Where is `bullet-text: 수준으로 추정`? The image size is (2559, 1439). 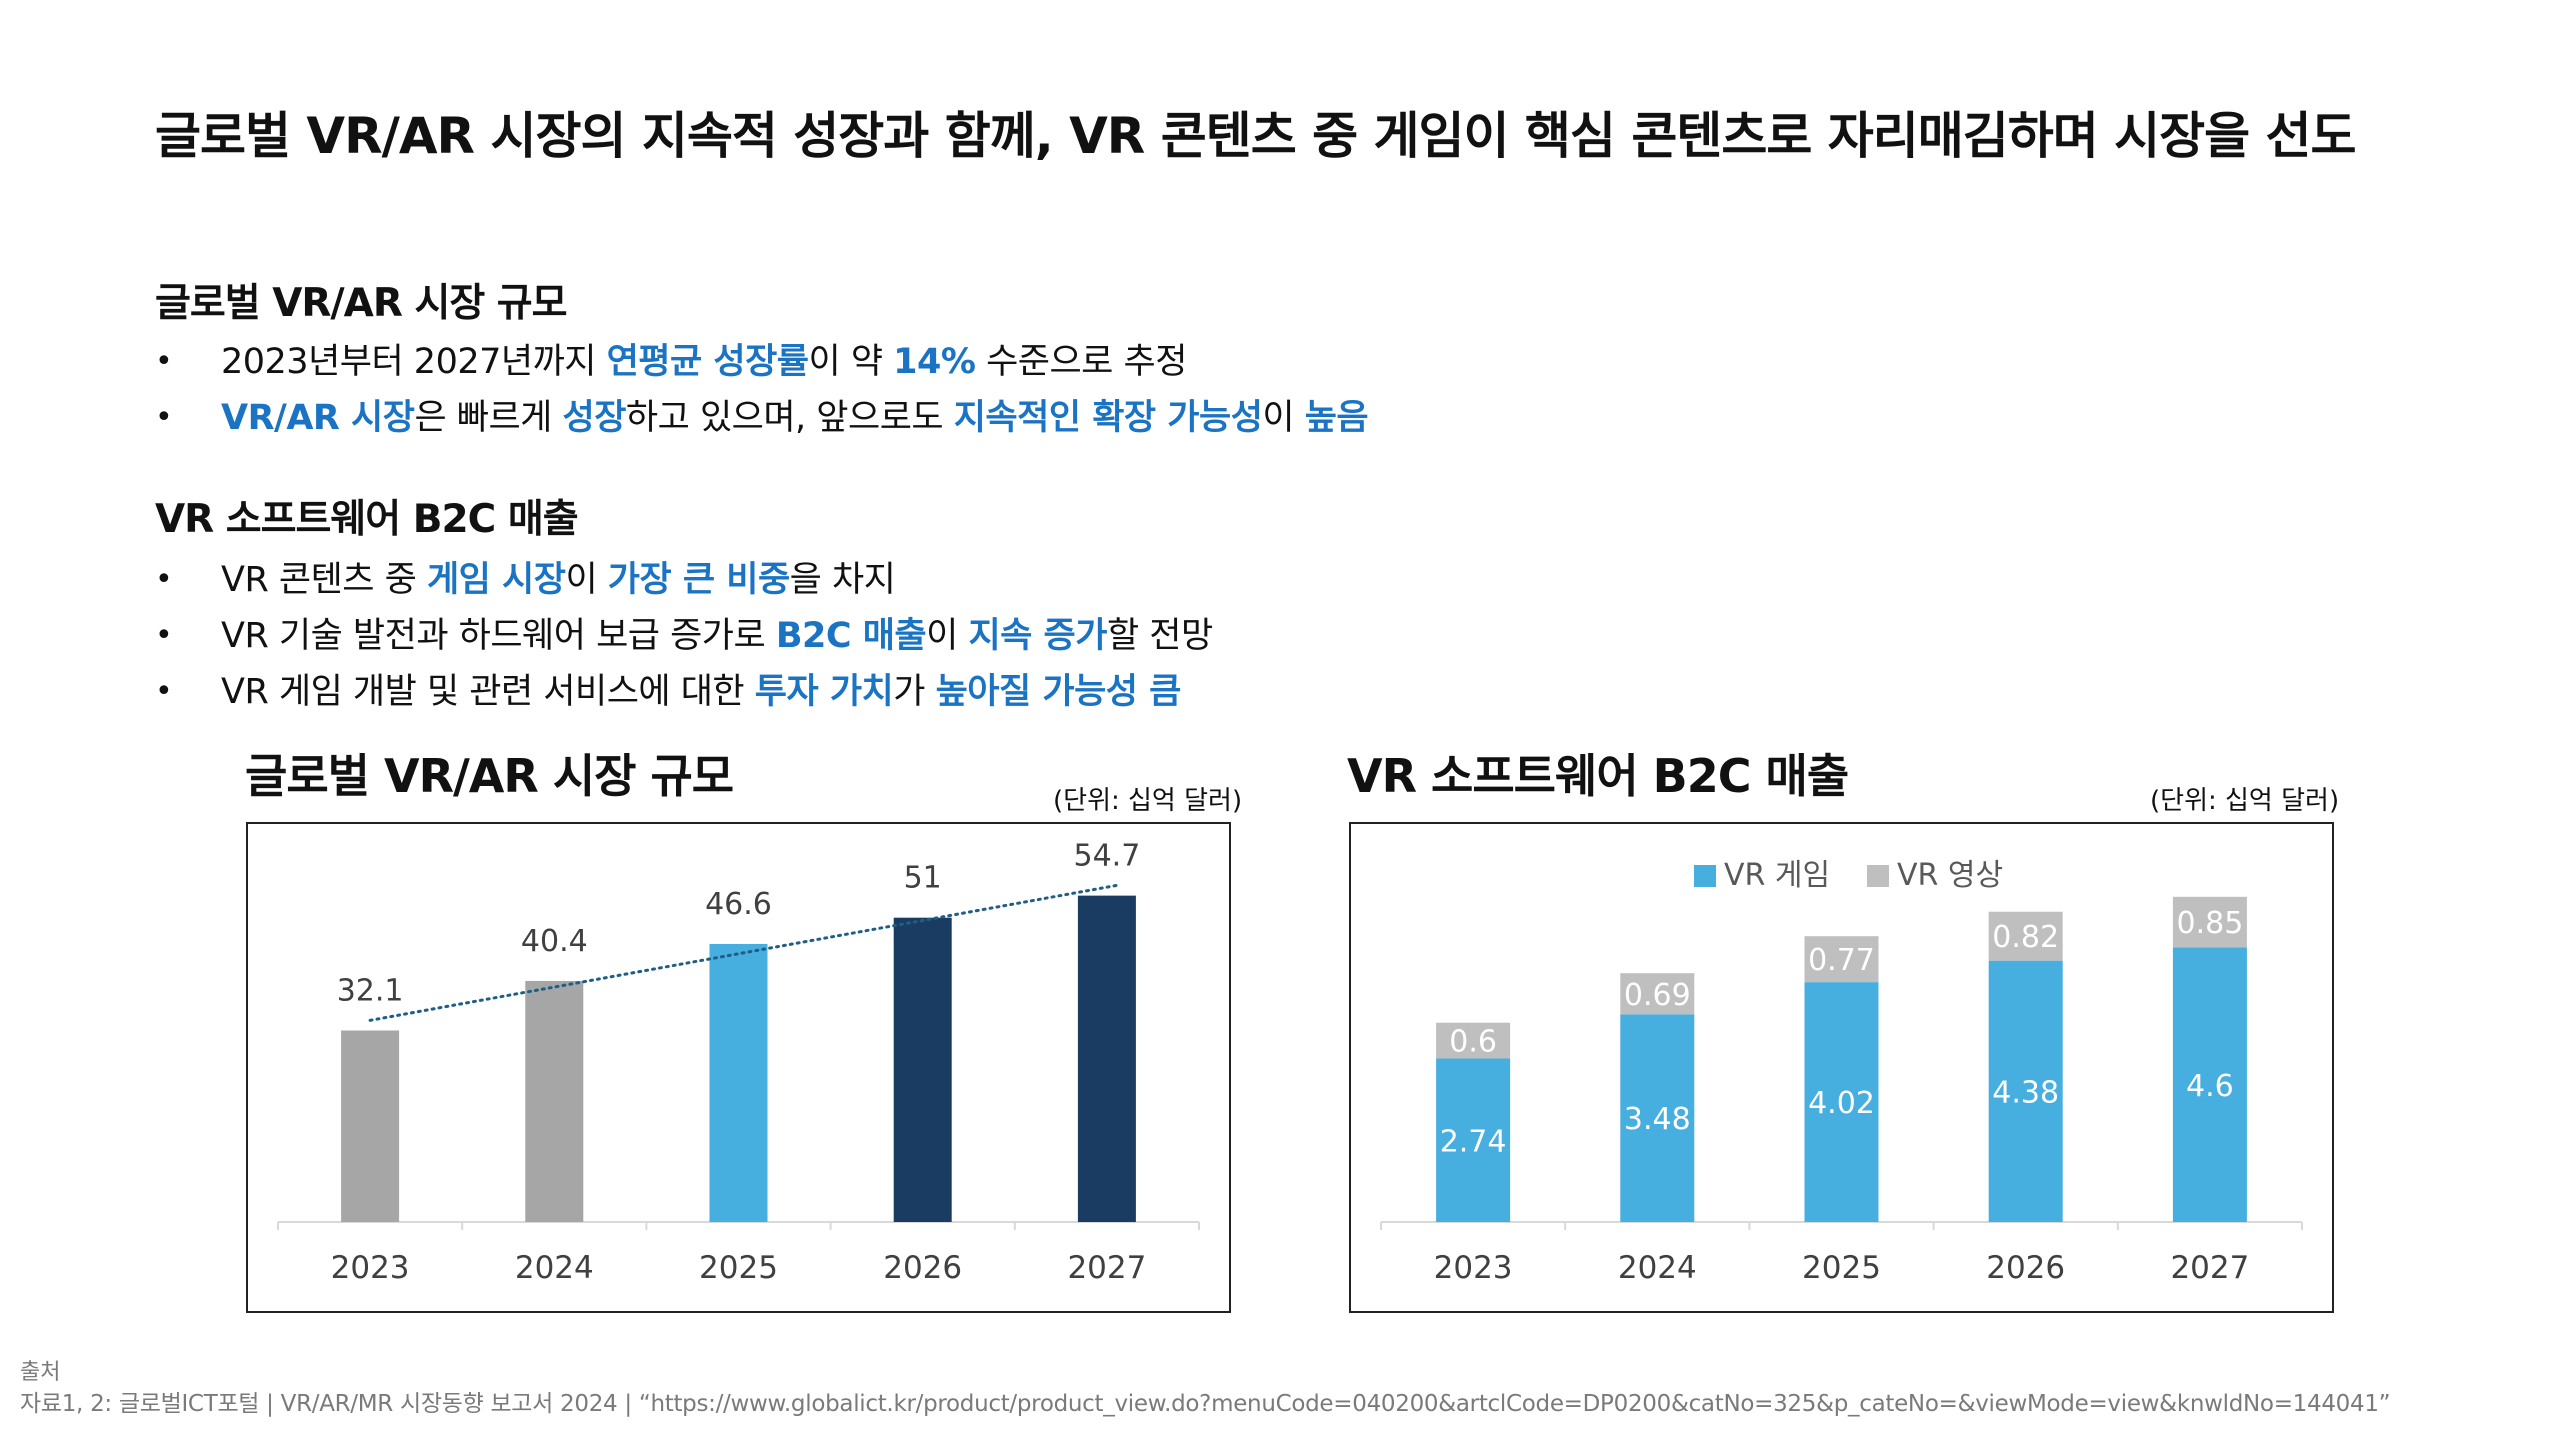
bullet-text: 수준으로 추정 is located at coordinates (1081, 362).